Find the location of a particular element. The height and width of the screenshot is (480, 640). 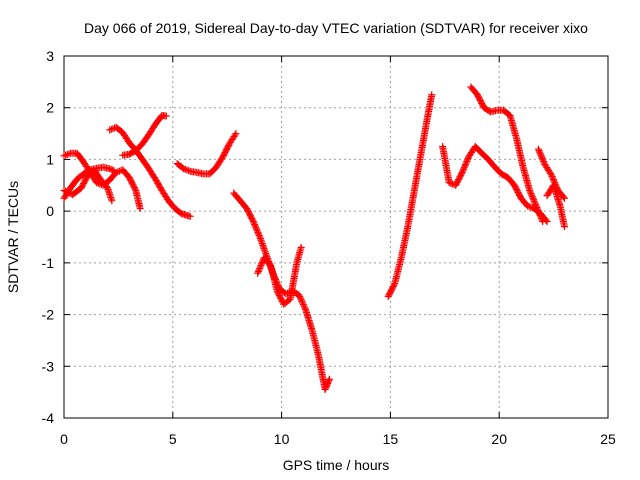

series-arc4 is located at coordinates (150, 171).